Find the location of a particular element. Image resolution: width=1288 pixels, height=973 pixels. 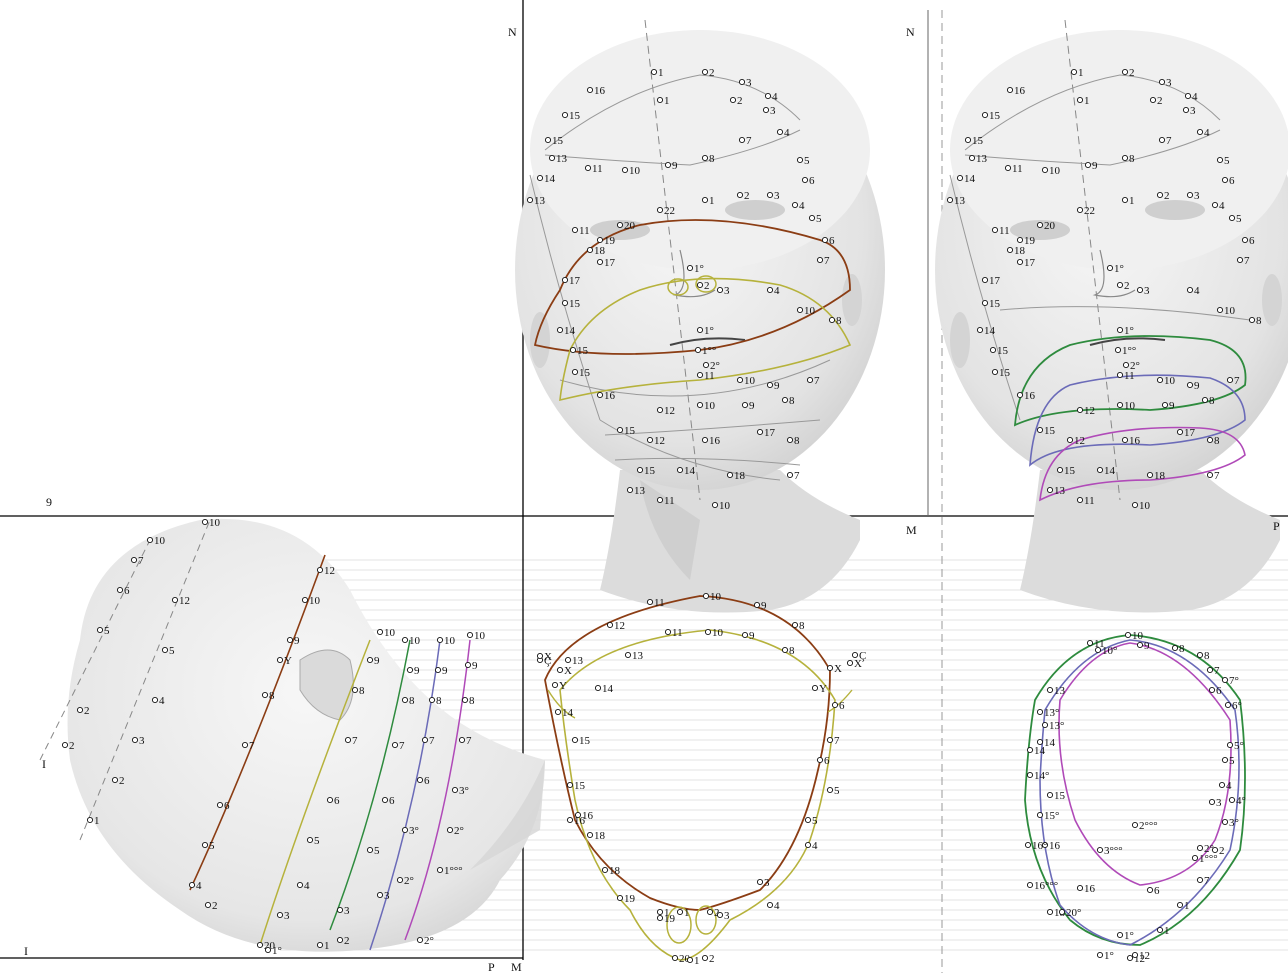

label-p-bottom: P is located at coordinates (491, 966).